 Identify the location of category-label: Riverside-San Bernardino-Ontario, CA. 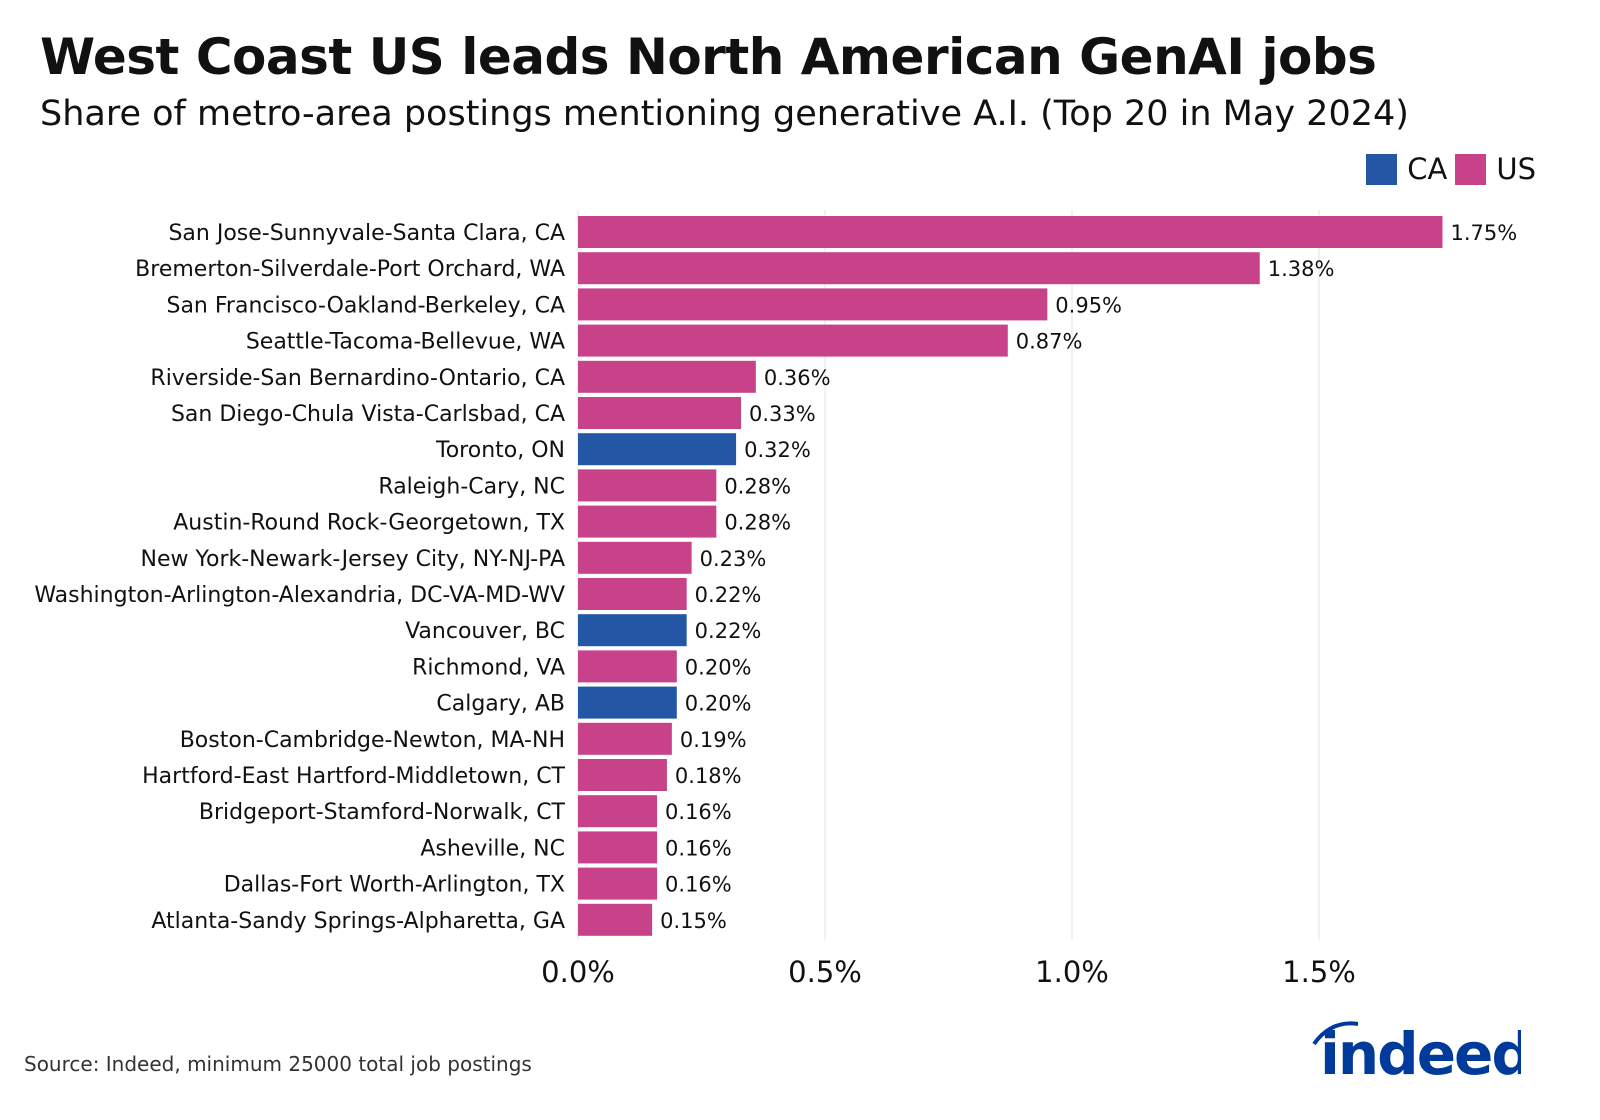
(357, 378).